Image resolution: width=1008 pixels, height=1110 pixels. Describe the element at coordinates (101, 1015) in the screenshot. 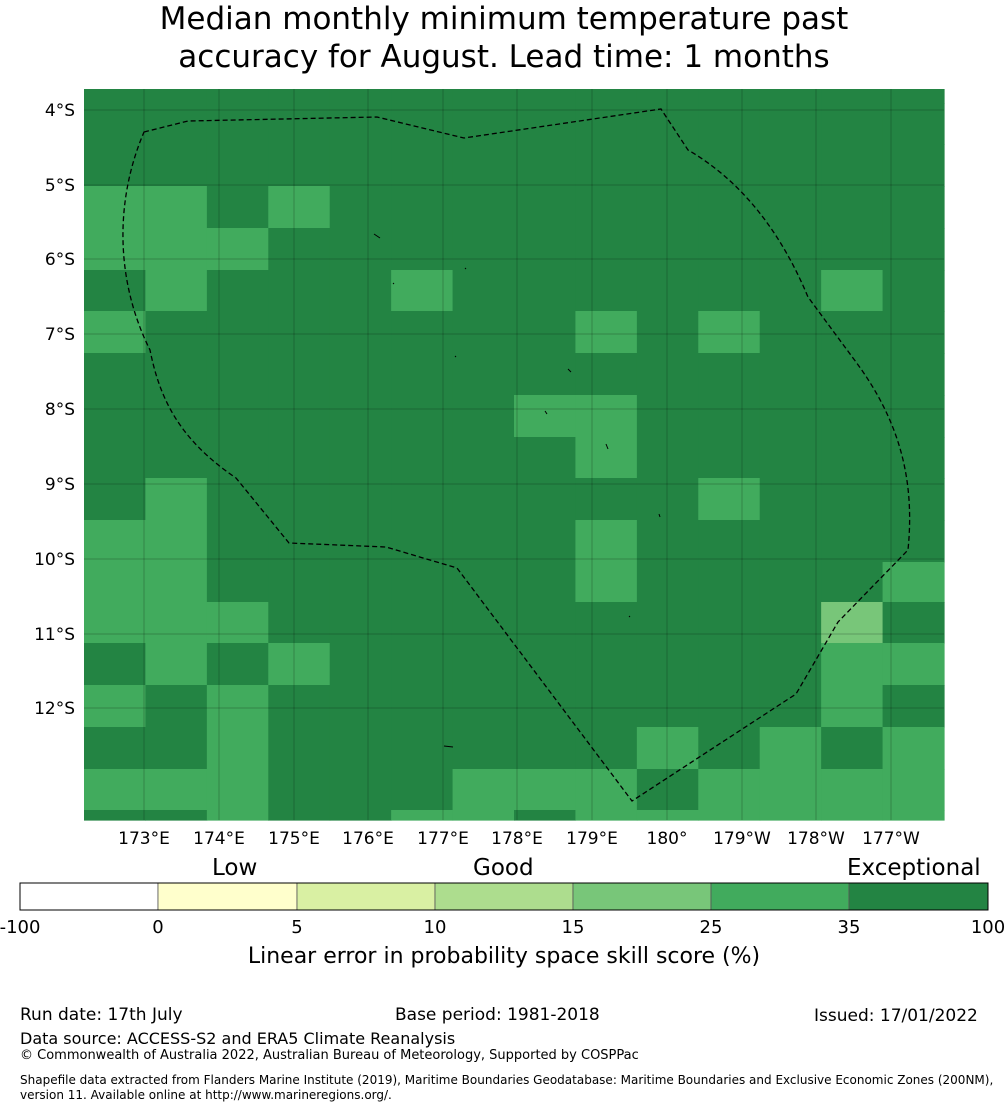

I see `run-date: Run date: 17th July` at that location.